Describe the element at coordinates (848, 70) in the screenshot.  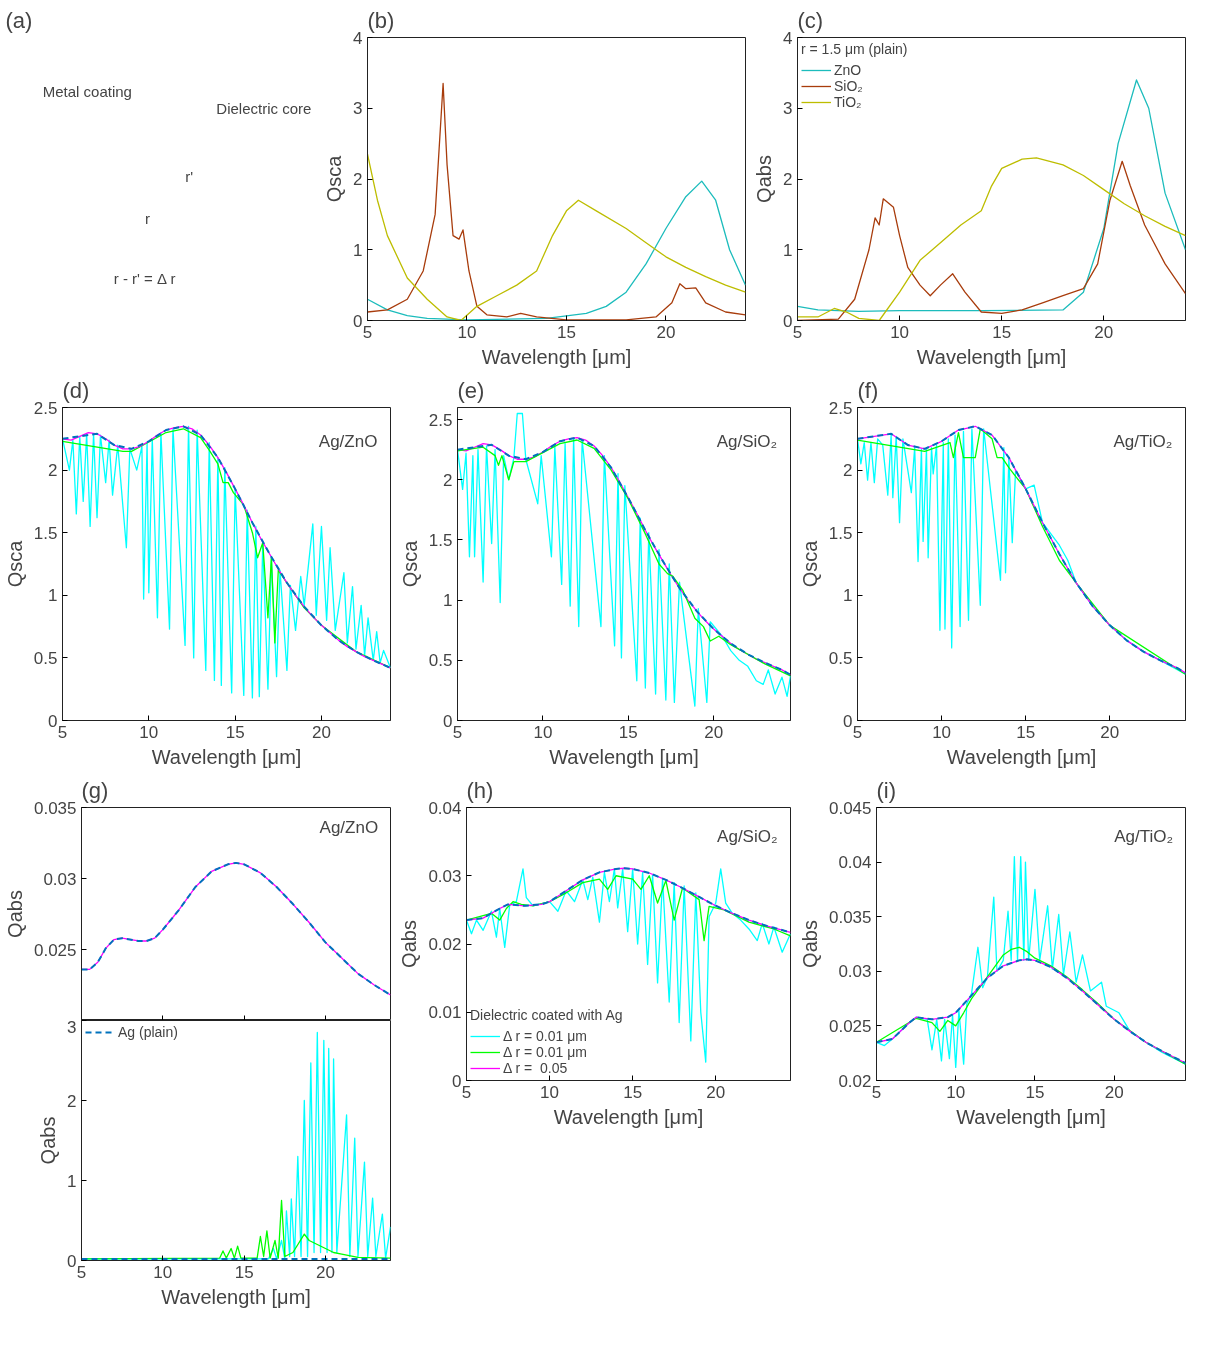
I see `legend-label: ZnO` at that location.